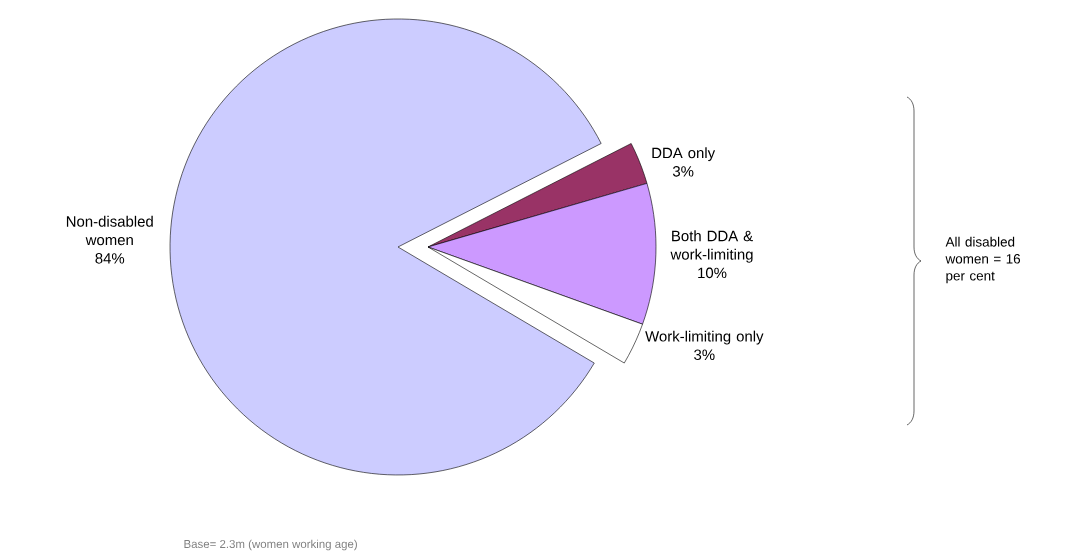  I want to click on slice-label: Both DDA & work-limiting, so click(711, 246).